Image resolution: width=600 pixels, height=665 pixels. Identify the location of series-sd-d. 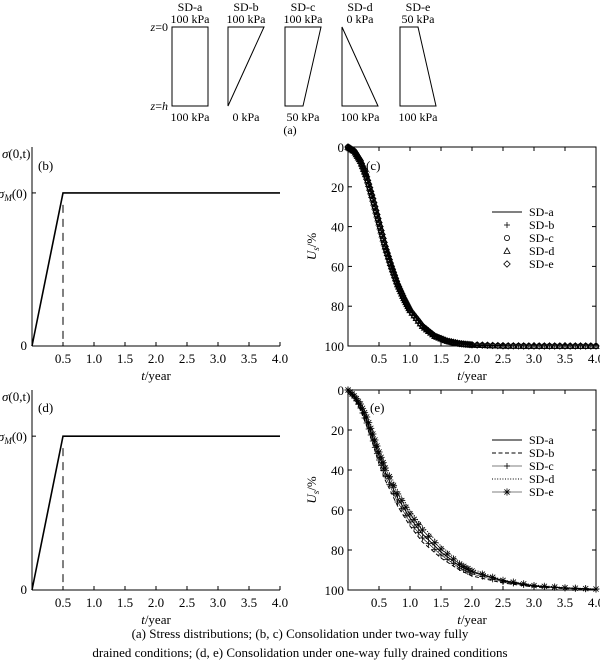
(472, 489).